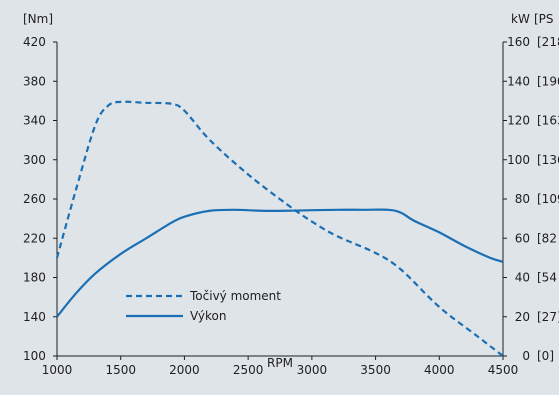  I want to click on x-tick-label: 4500, so click(503, 370).